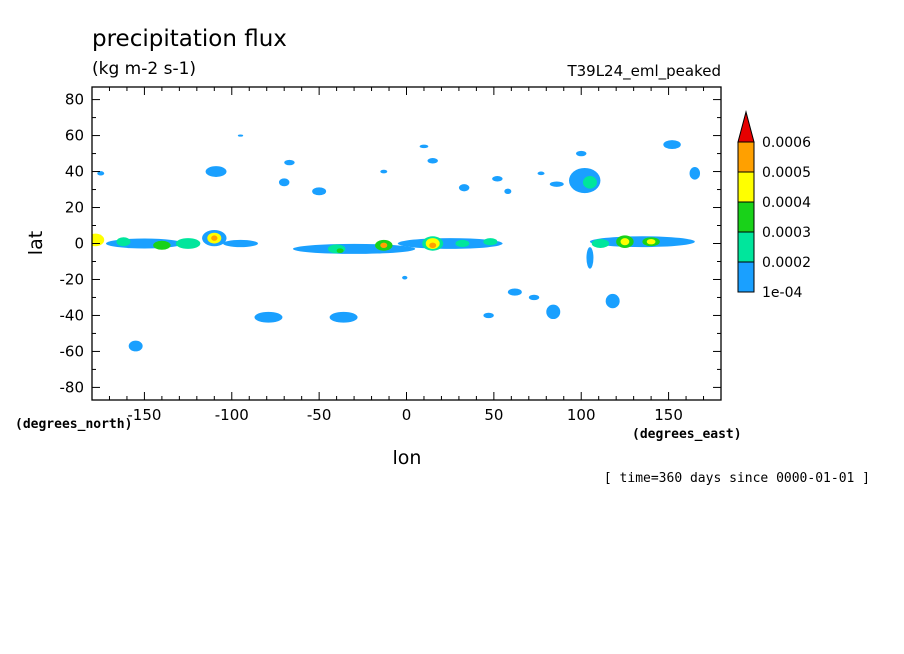  What do you see at coordinates (189, 39) in the screenshot?
I see `chart-title: precipitation flux` at bounding box center [189, 39].